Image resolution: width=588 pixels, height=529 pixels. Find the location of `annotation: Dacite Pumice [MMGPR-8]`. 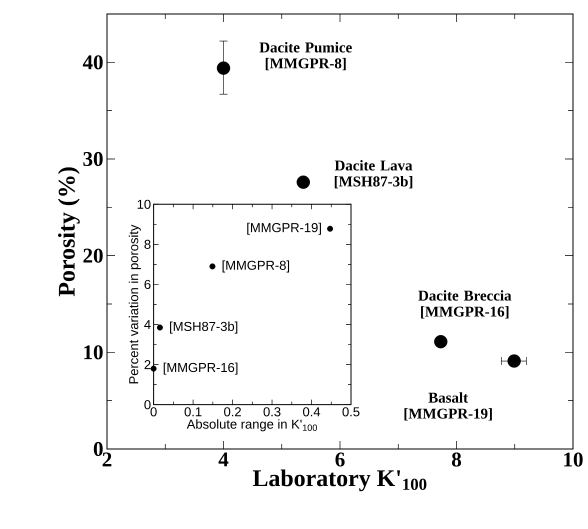

annotation: Dacite Pumice [MMGPR-8] is located at coordinates (306, 56).